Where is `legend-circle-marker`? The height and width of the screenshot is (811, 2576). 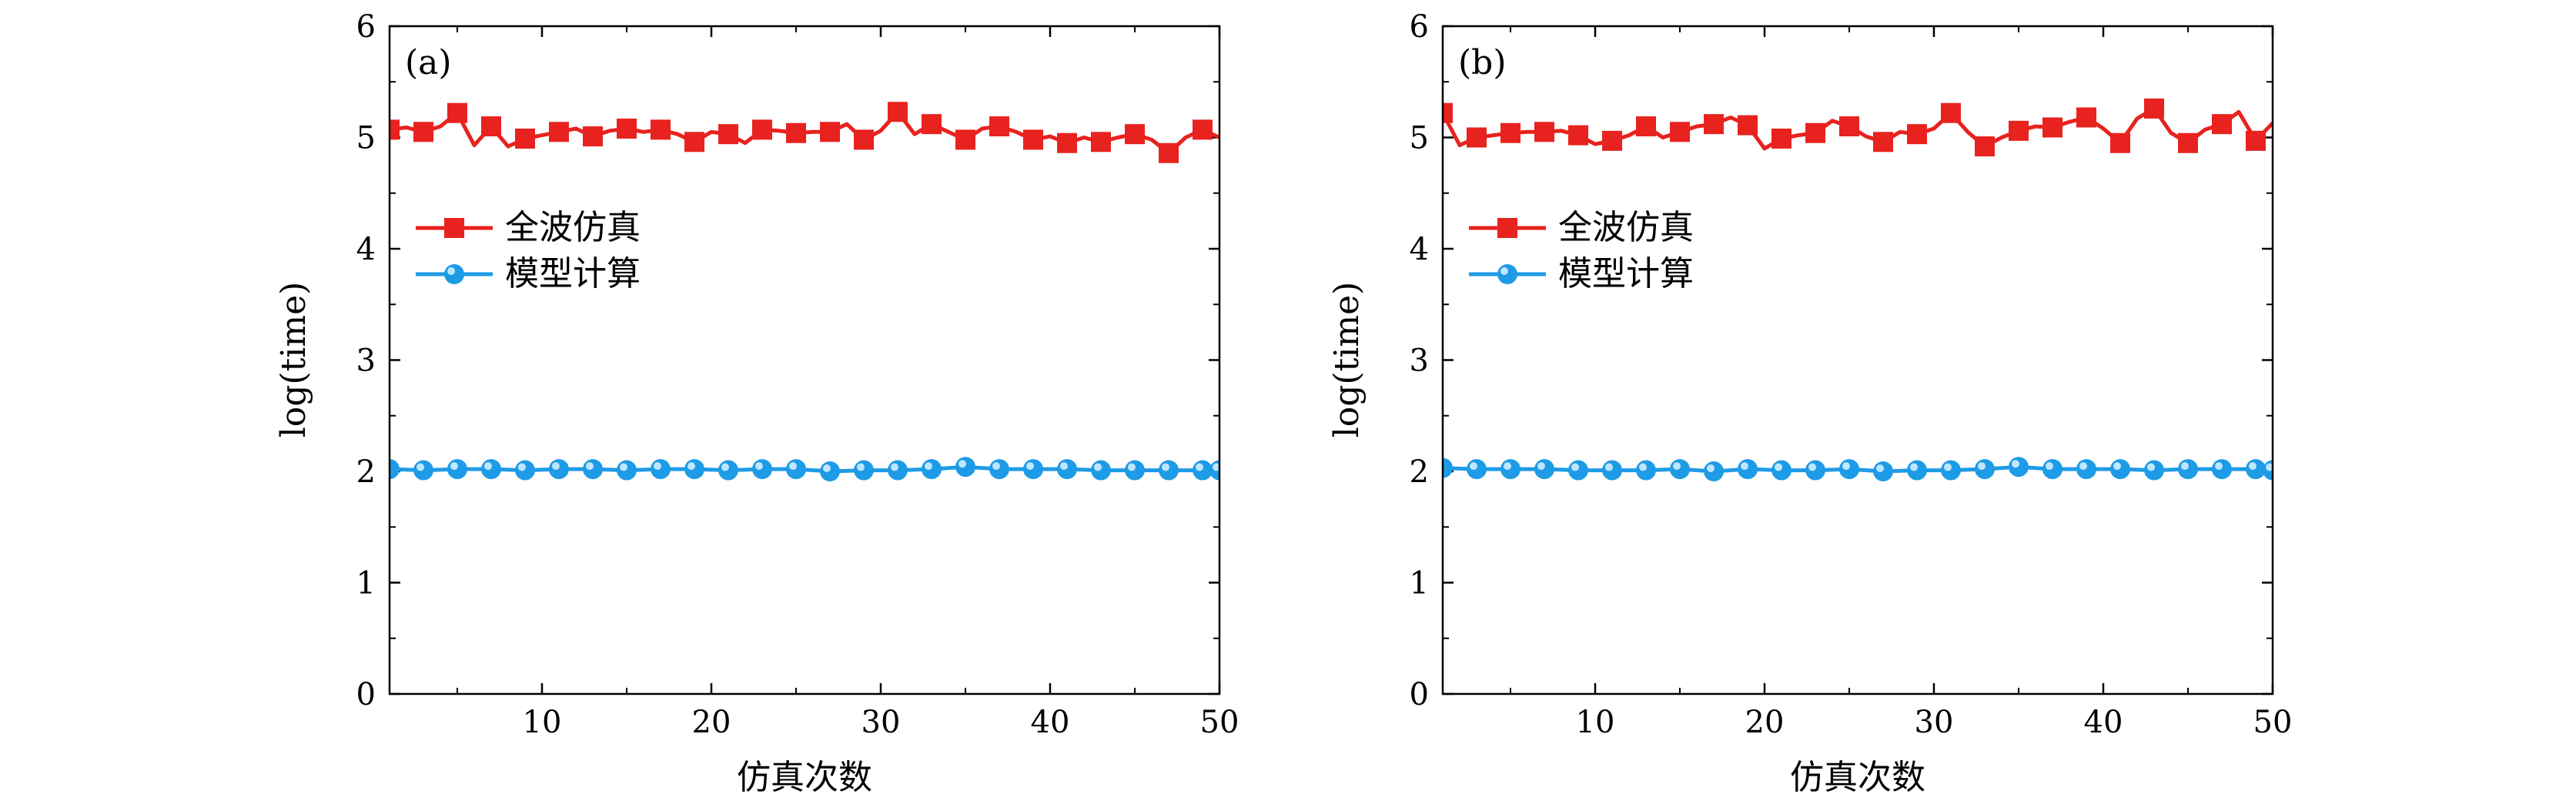 legend-circle-marker is located at coordinates (1507, 274).